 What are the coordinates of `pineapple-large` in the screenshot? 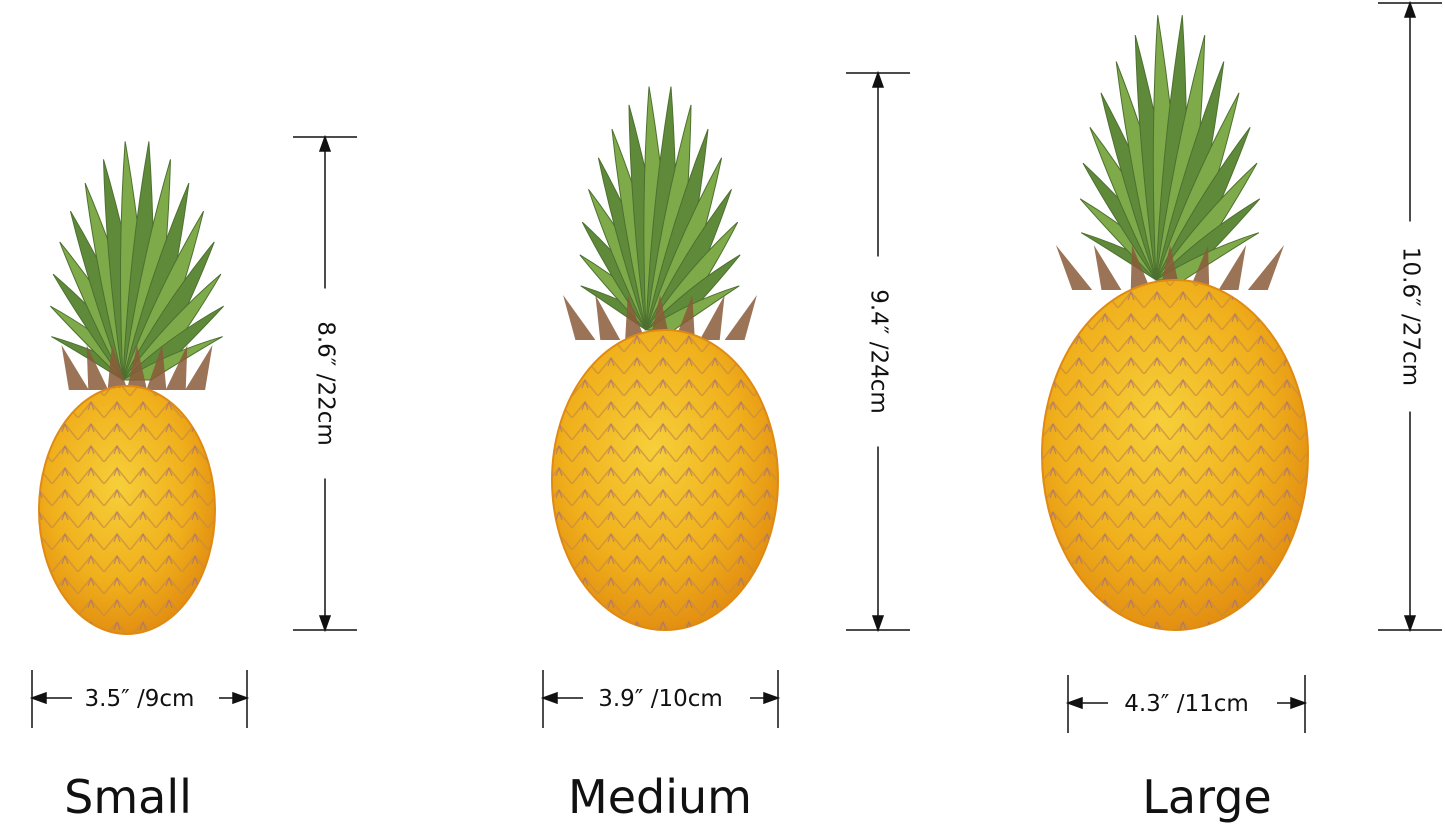 It's located at (1175, 323).